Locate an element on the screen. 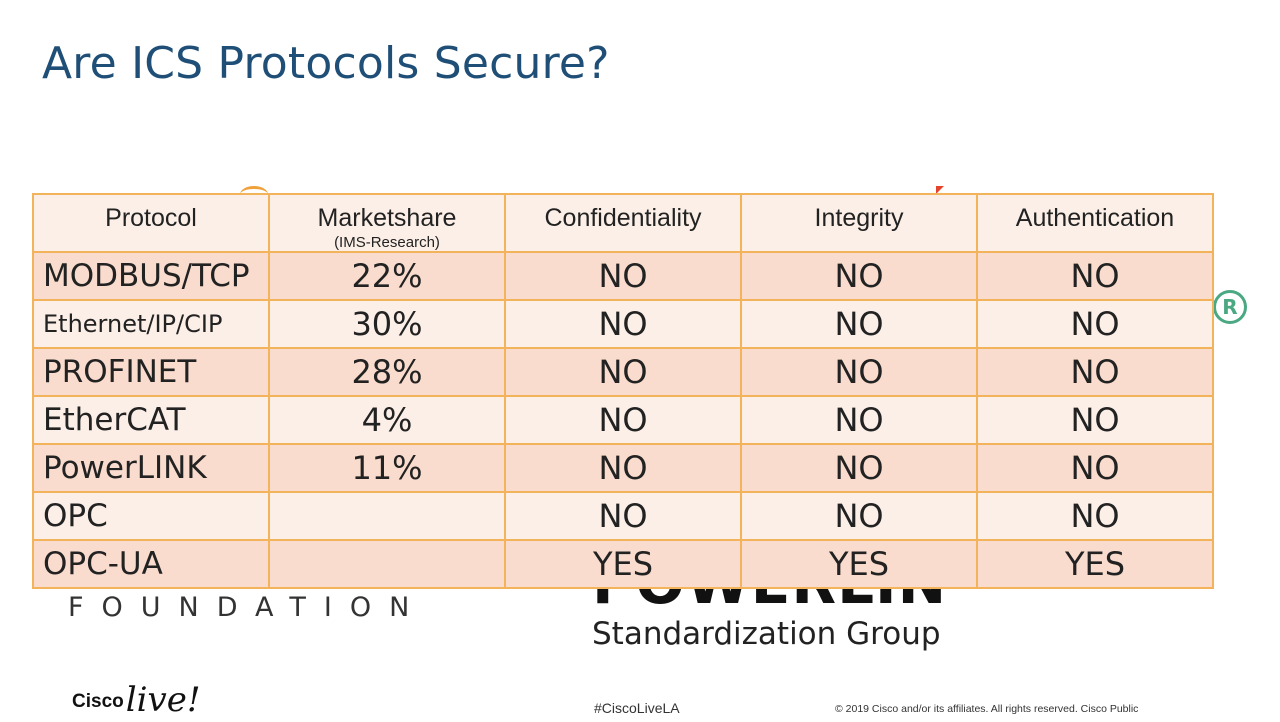 This screenshot has width=1280, height=722. cell-protocol: Ethernet/IP/CIP is located at coordinates (151, 324).